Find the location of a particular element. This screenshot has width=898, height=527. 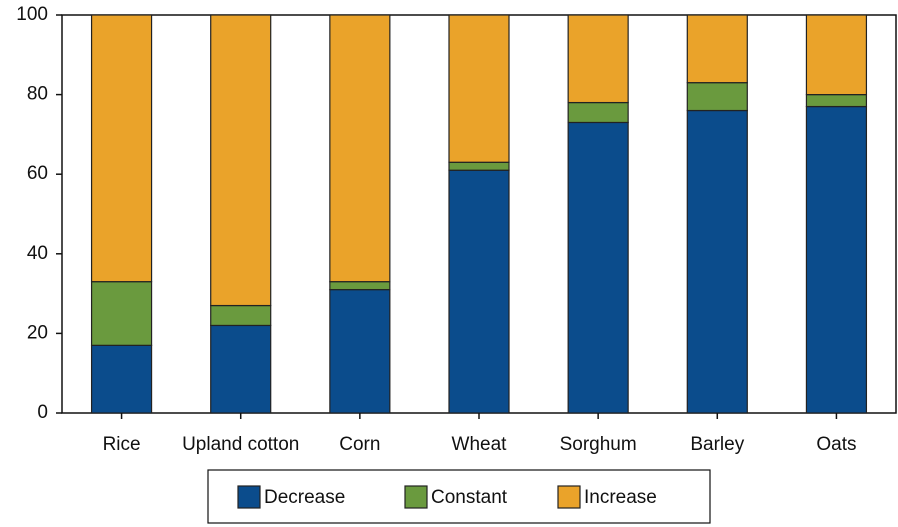

legend-label: Constant is located at coordinates (469, 497).